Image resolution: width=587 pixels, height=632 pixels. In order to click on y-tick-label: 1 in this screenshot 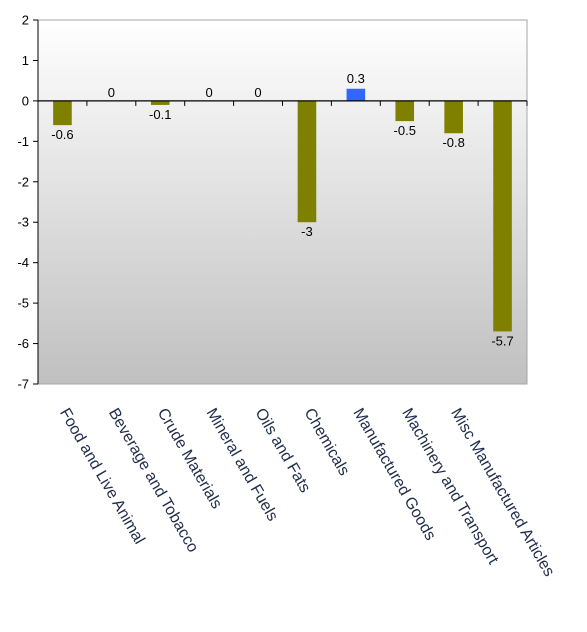, I will do `click(25, 60)`.